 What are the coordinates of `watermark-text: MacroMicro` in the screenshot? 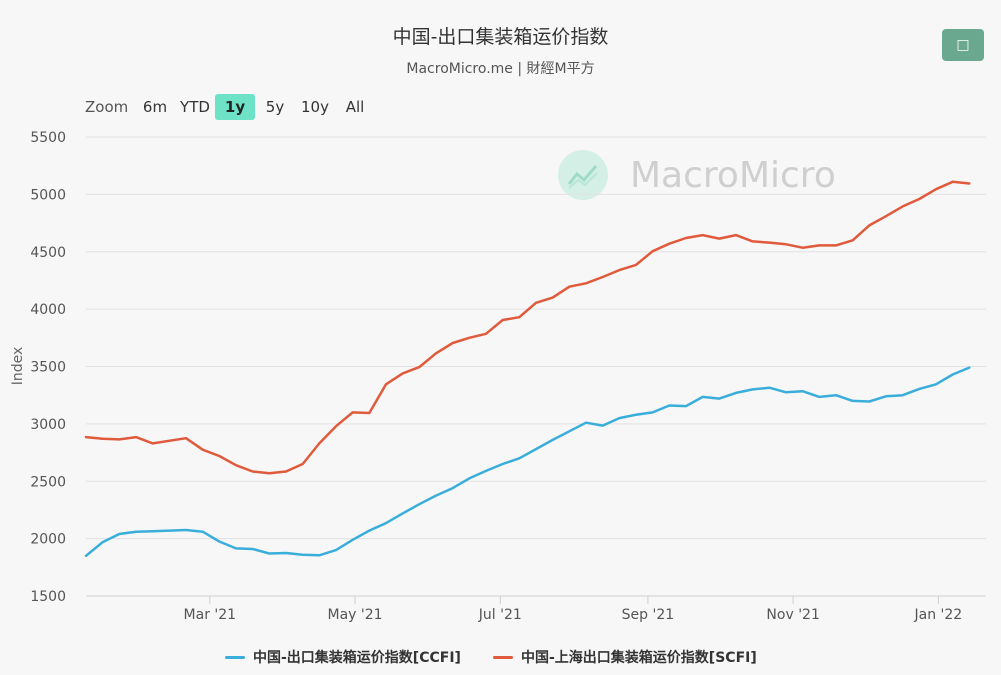 It's located at (733, 175).